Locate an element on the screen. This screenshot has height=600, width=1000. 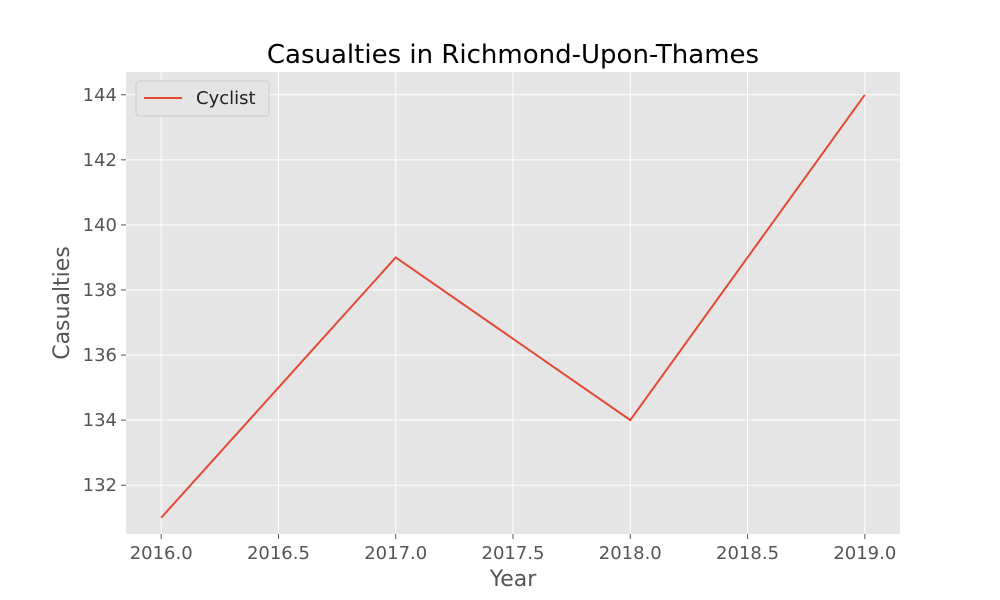
y-tick-label: 140 is located at coordinates (100, 225).